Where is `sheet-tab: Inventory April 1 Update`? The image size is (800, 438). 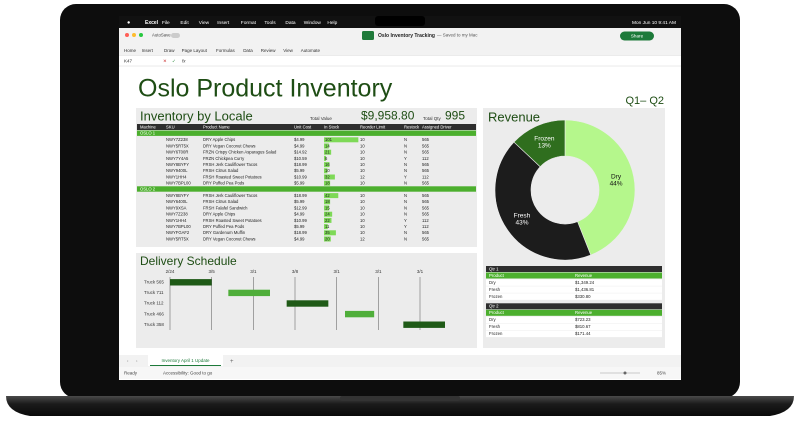 sheet-tab: Inventory April 1 Update is located at coordinates (185, 360).